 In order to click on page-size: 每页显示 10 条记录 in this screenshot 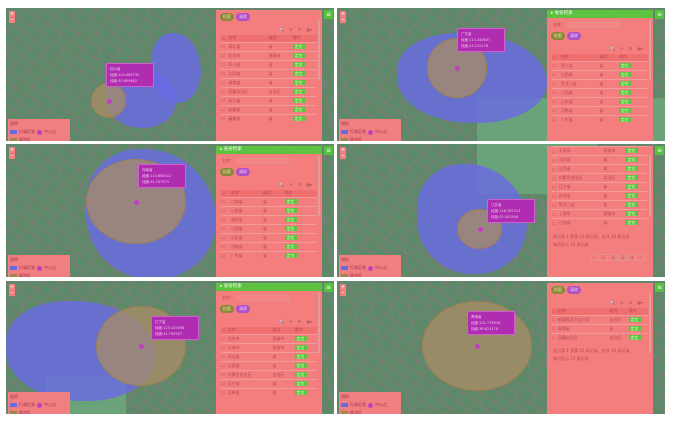, I will do `click(571, 358)`.